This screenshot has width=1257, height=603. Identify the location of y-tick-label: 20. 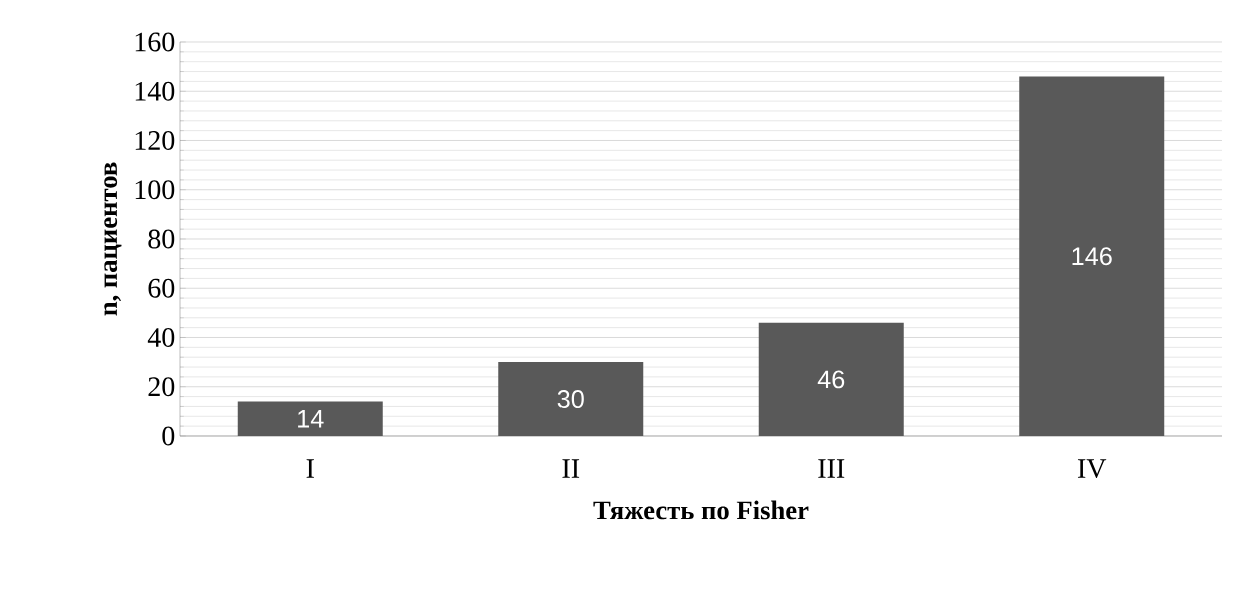
(161, 387).